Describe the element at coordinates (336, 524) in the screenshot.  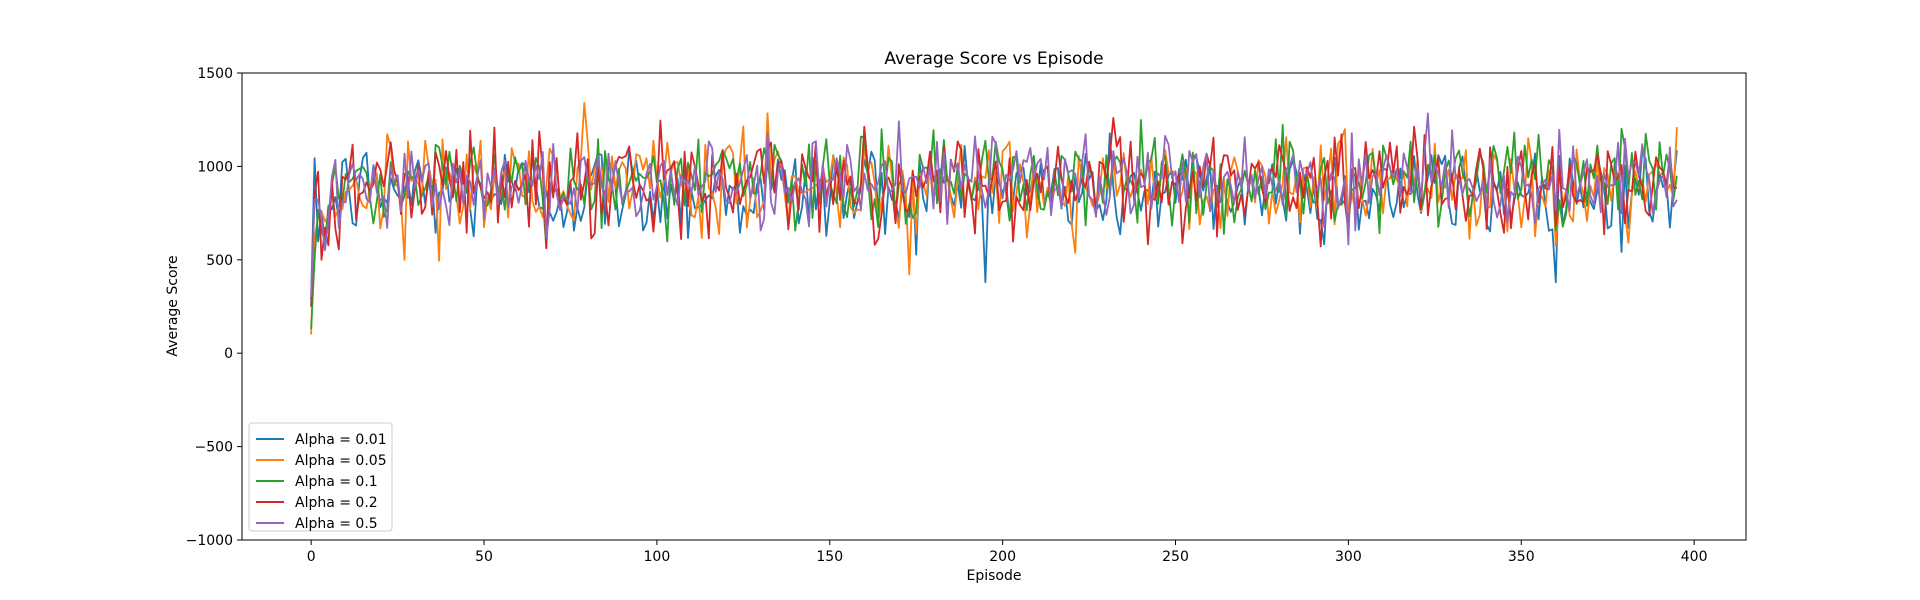
I see `legend-label: Alpha = 0.5` at that location.